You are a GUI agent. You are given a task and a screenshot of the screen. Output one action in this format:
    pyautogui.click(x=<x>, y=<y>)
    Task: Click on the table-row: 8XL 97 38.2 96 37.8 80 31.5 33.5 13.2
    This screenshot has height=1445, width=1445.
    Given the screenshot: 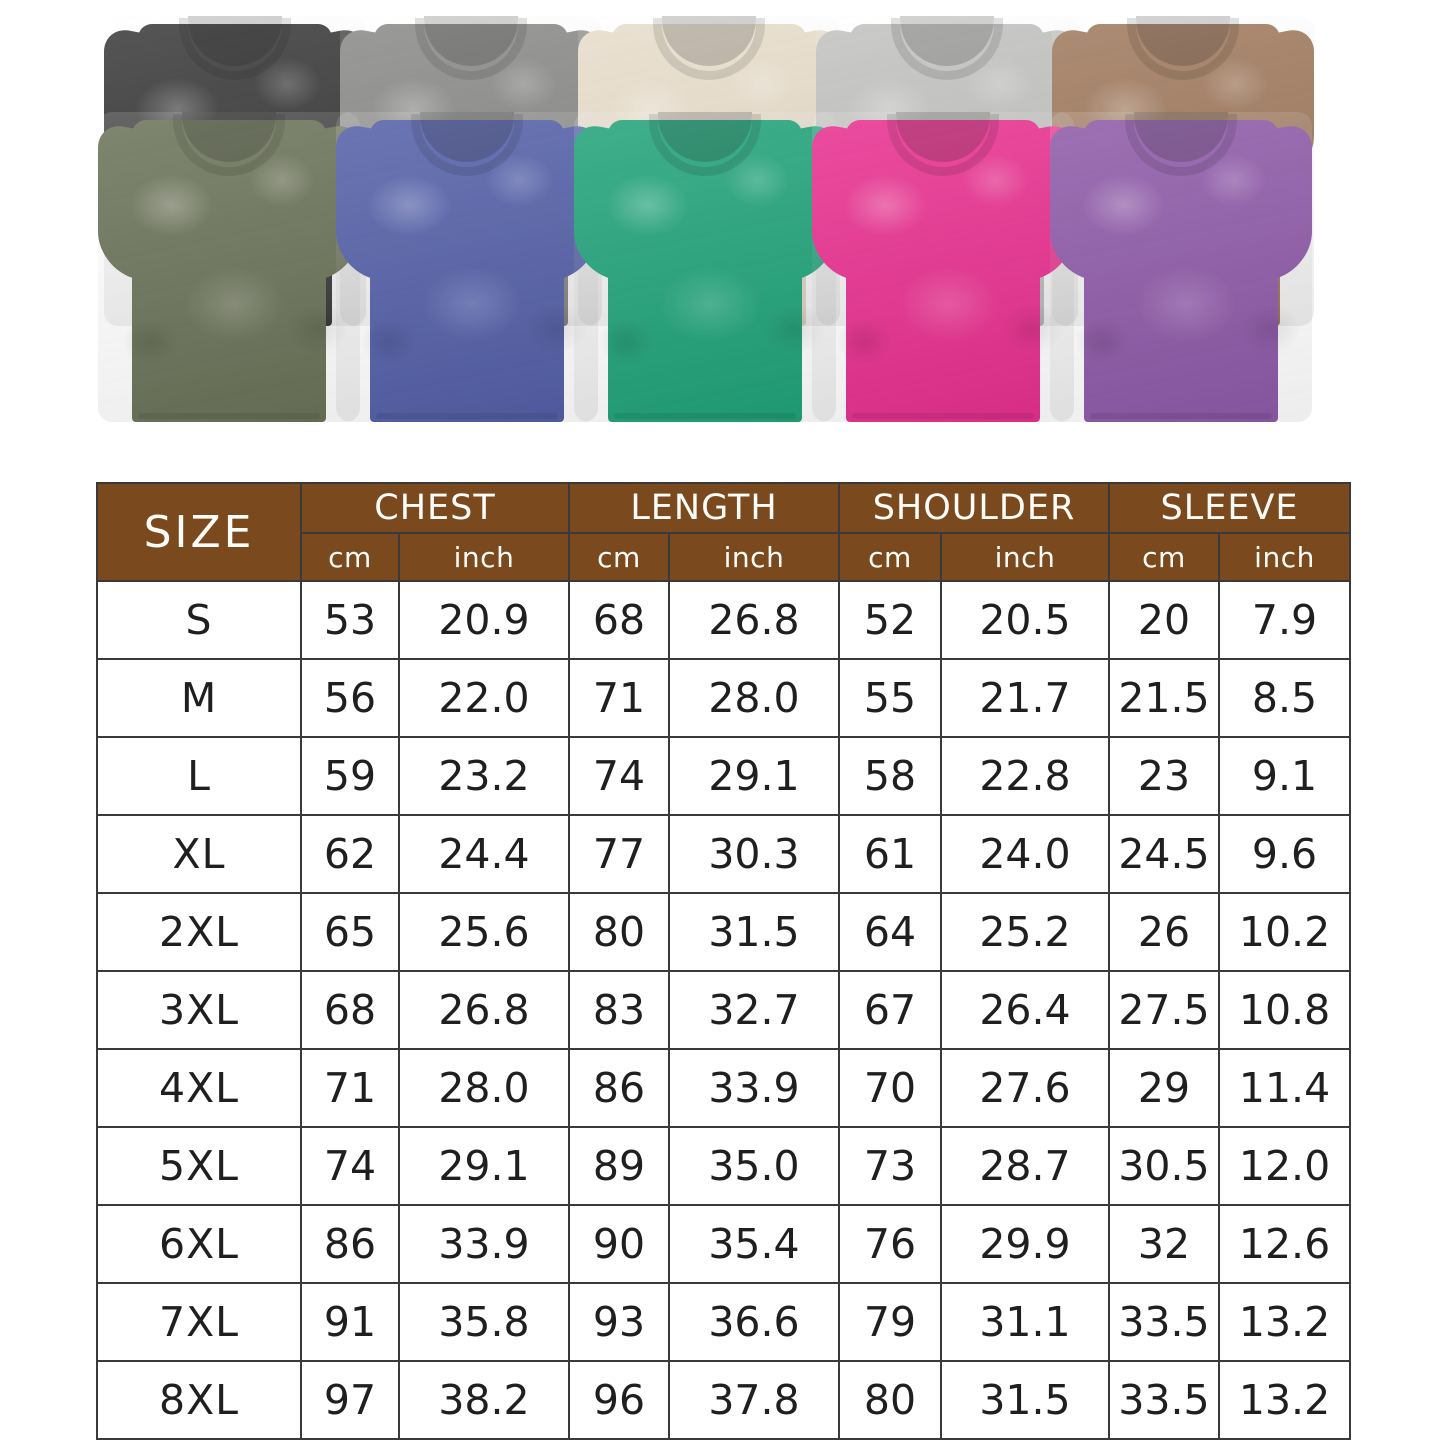 What is the action you would take?
    pyautogui.click(x=724, y=1400)
    